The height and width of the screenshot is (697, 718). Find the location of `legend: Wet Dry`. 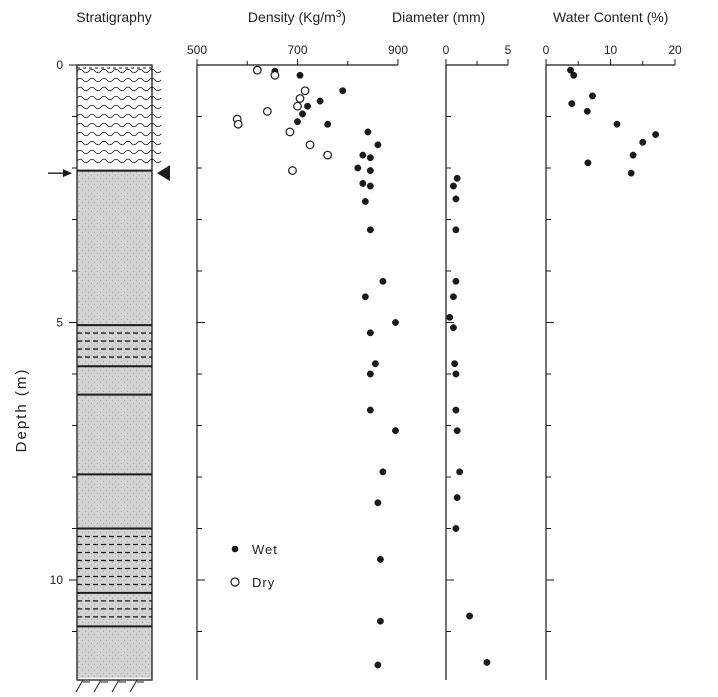

legend: Wet Dry is located at coordinates (254, 566).